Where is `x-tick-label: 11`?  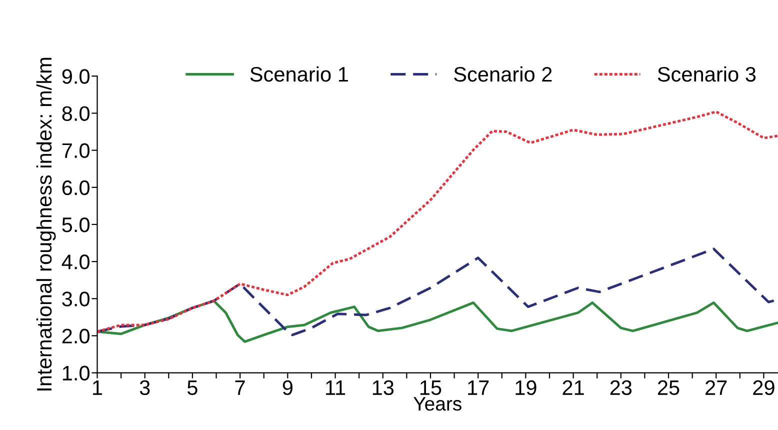
x-tick-label: 11 is located at coordinates (336, 387).